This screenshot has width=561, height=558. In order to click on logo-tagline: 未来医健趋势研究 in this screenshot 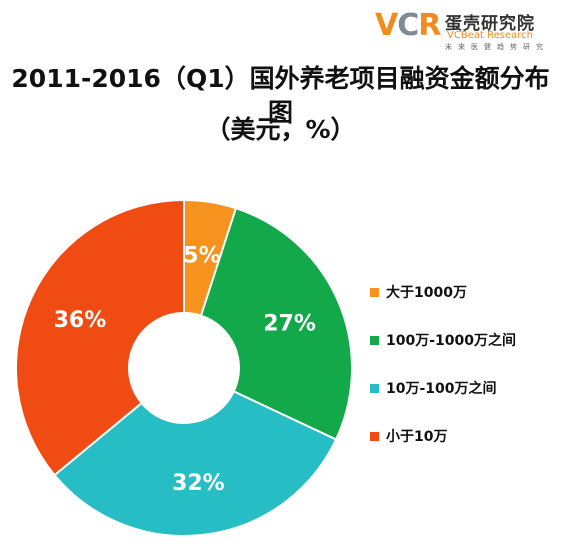, I will do `click(497, 47)`.